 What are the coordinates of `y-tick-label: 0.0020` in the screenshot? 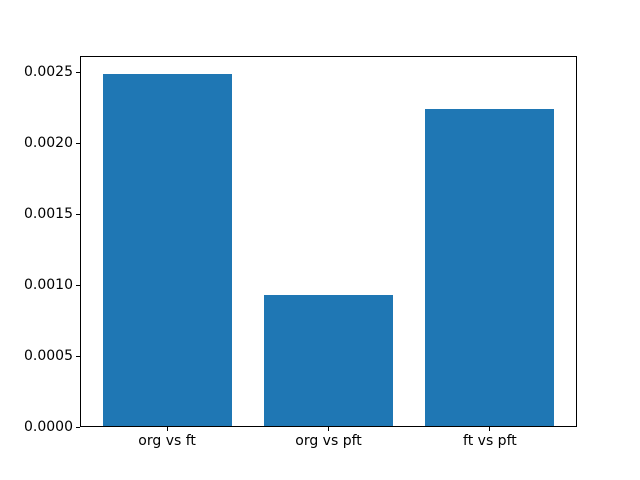 It's located at (48, 143).